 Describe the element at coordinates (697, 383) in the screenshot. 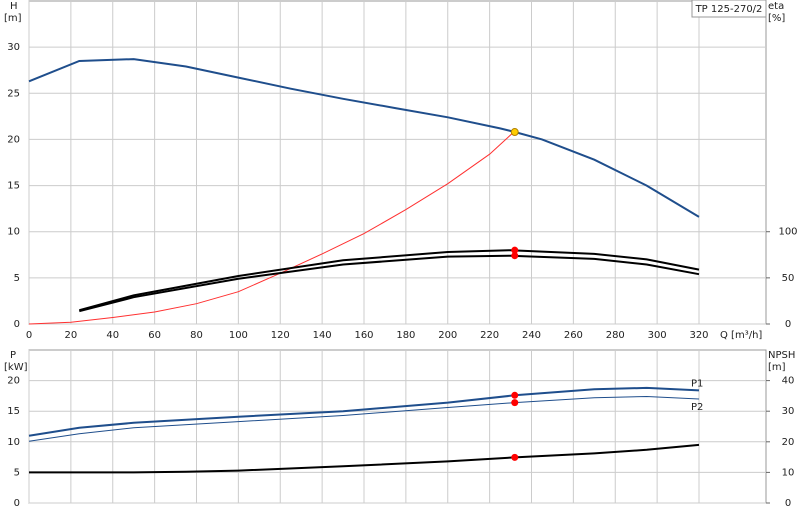

I see `series-label: P1` at that location.